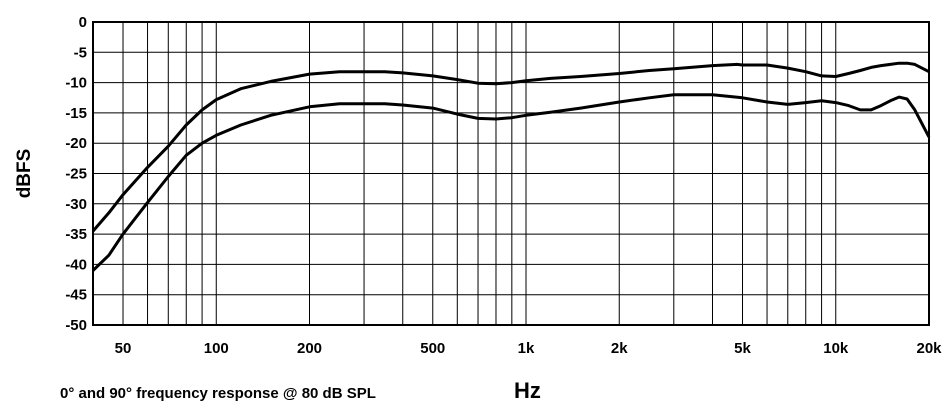  What do you see at coordinates (76, 143) in the screenshot?
I see `y-tick-label: -20` at bounding box center [76, 143].